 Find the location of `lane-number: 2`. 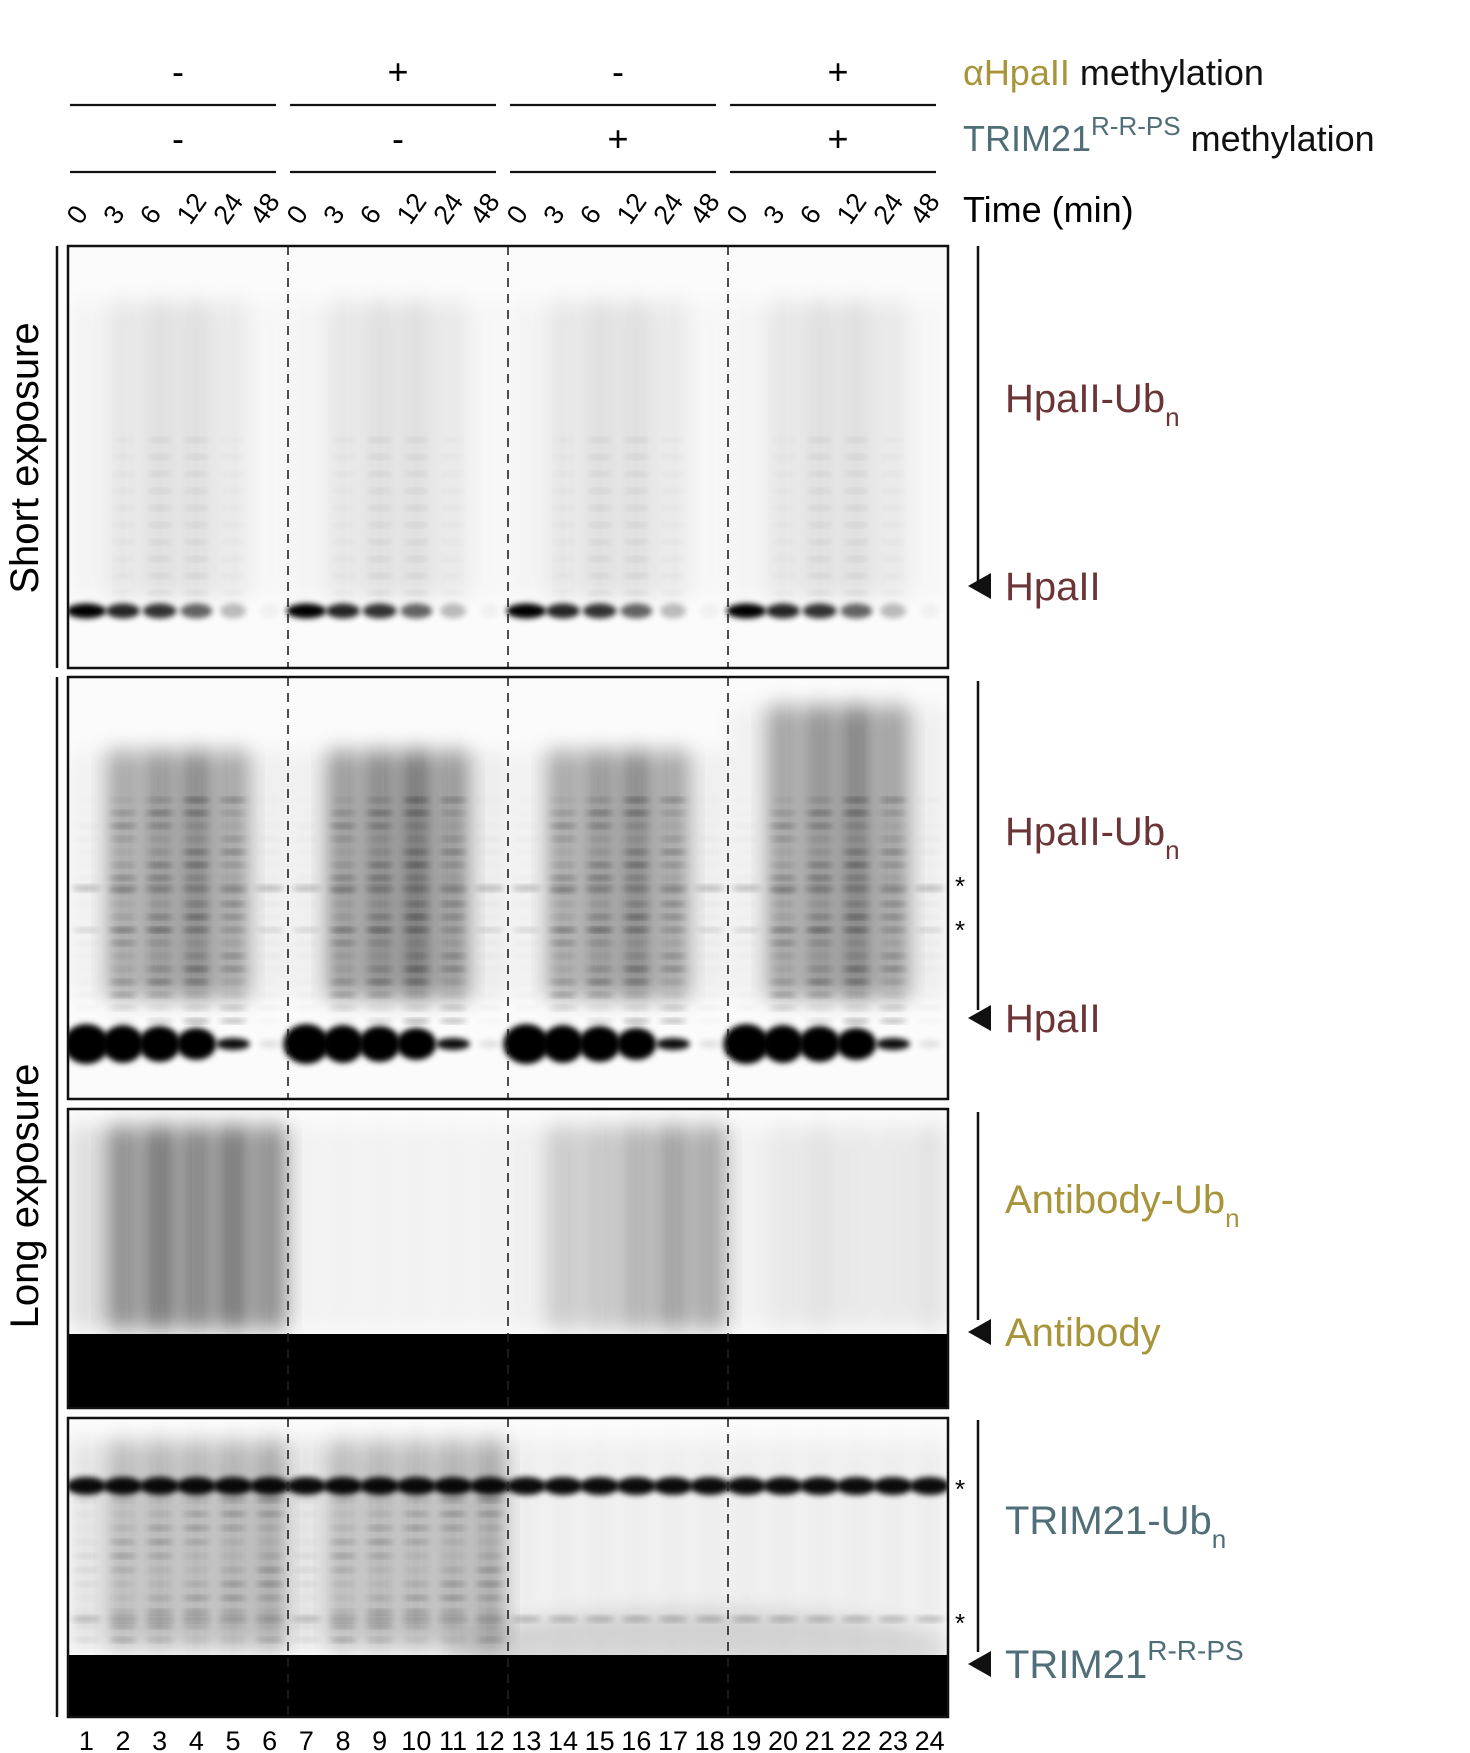

lane-number: 2 is located at coordinates (122, 1739).